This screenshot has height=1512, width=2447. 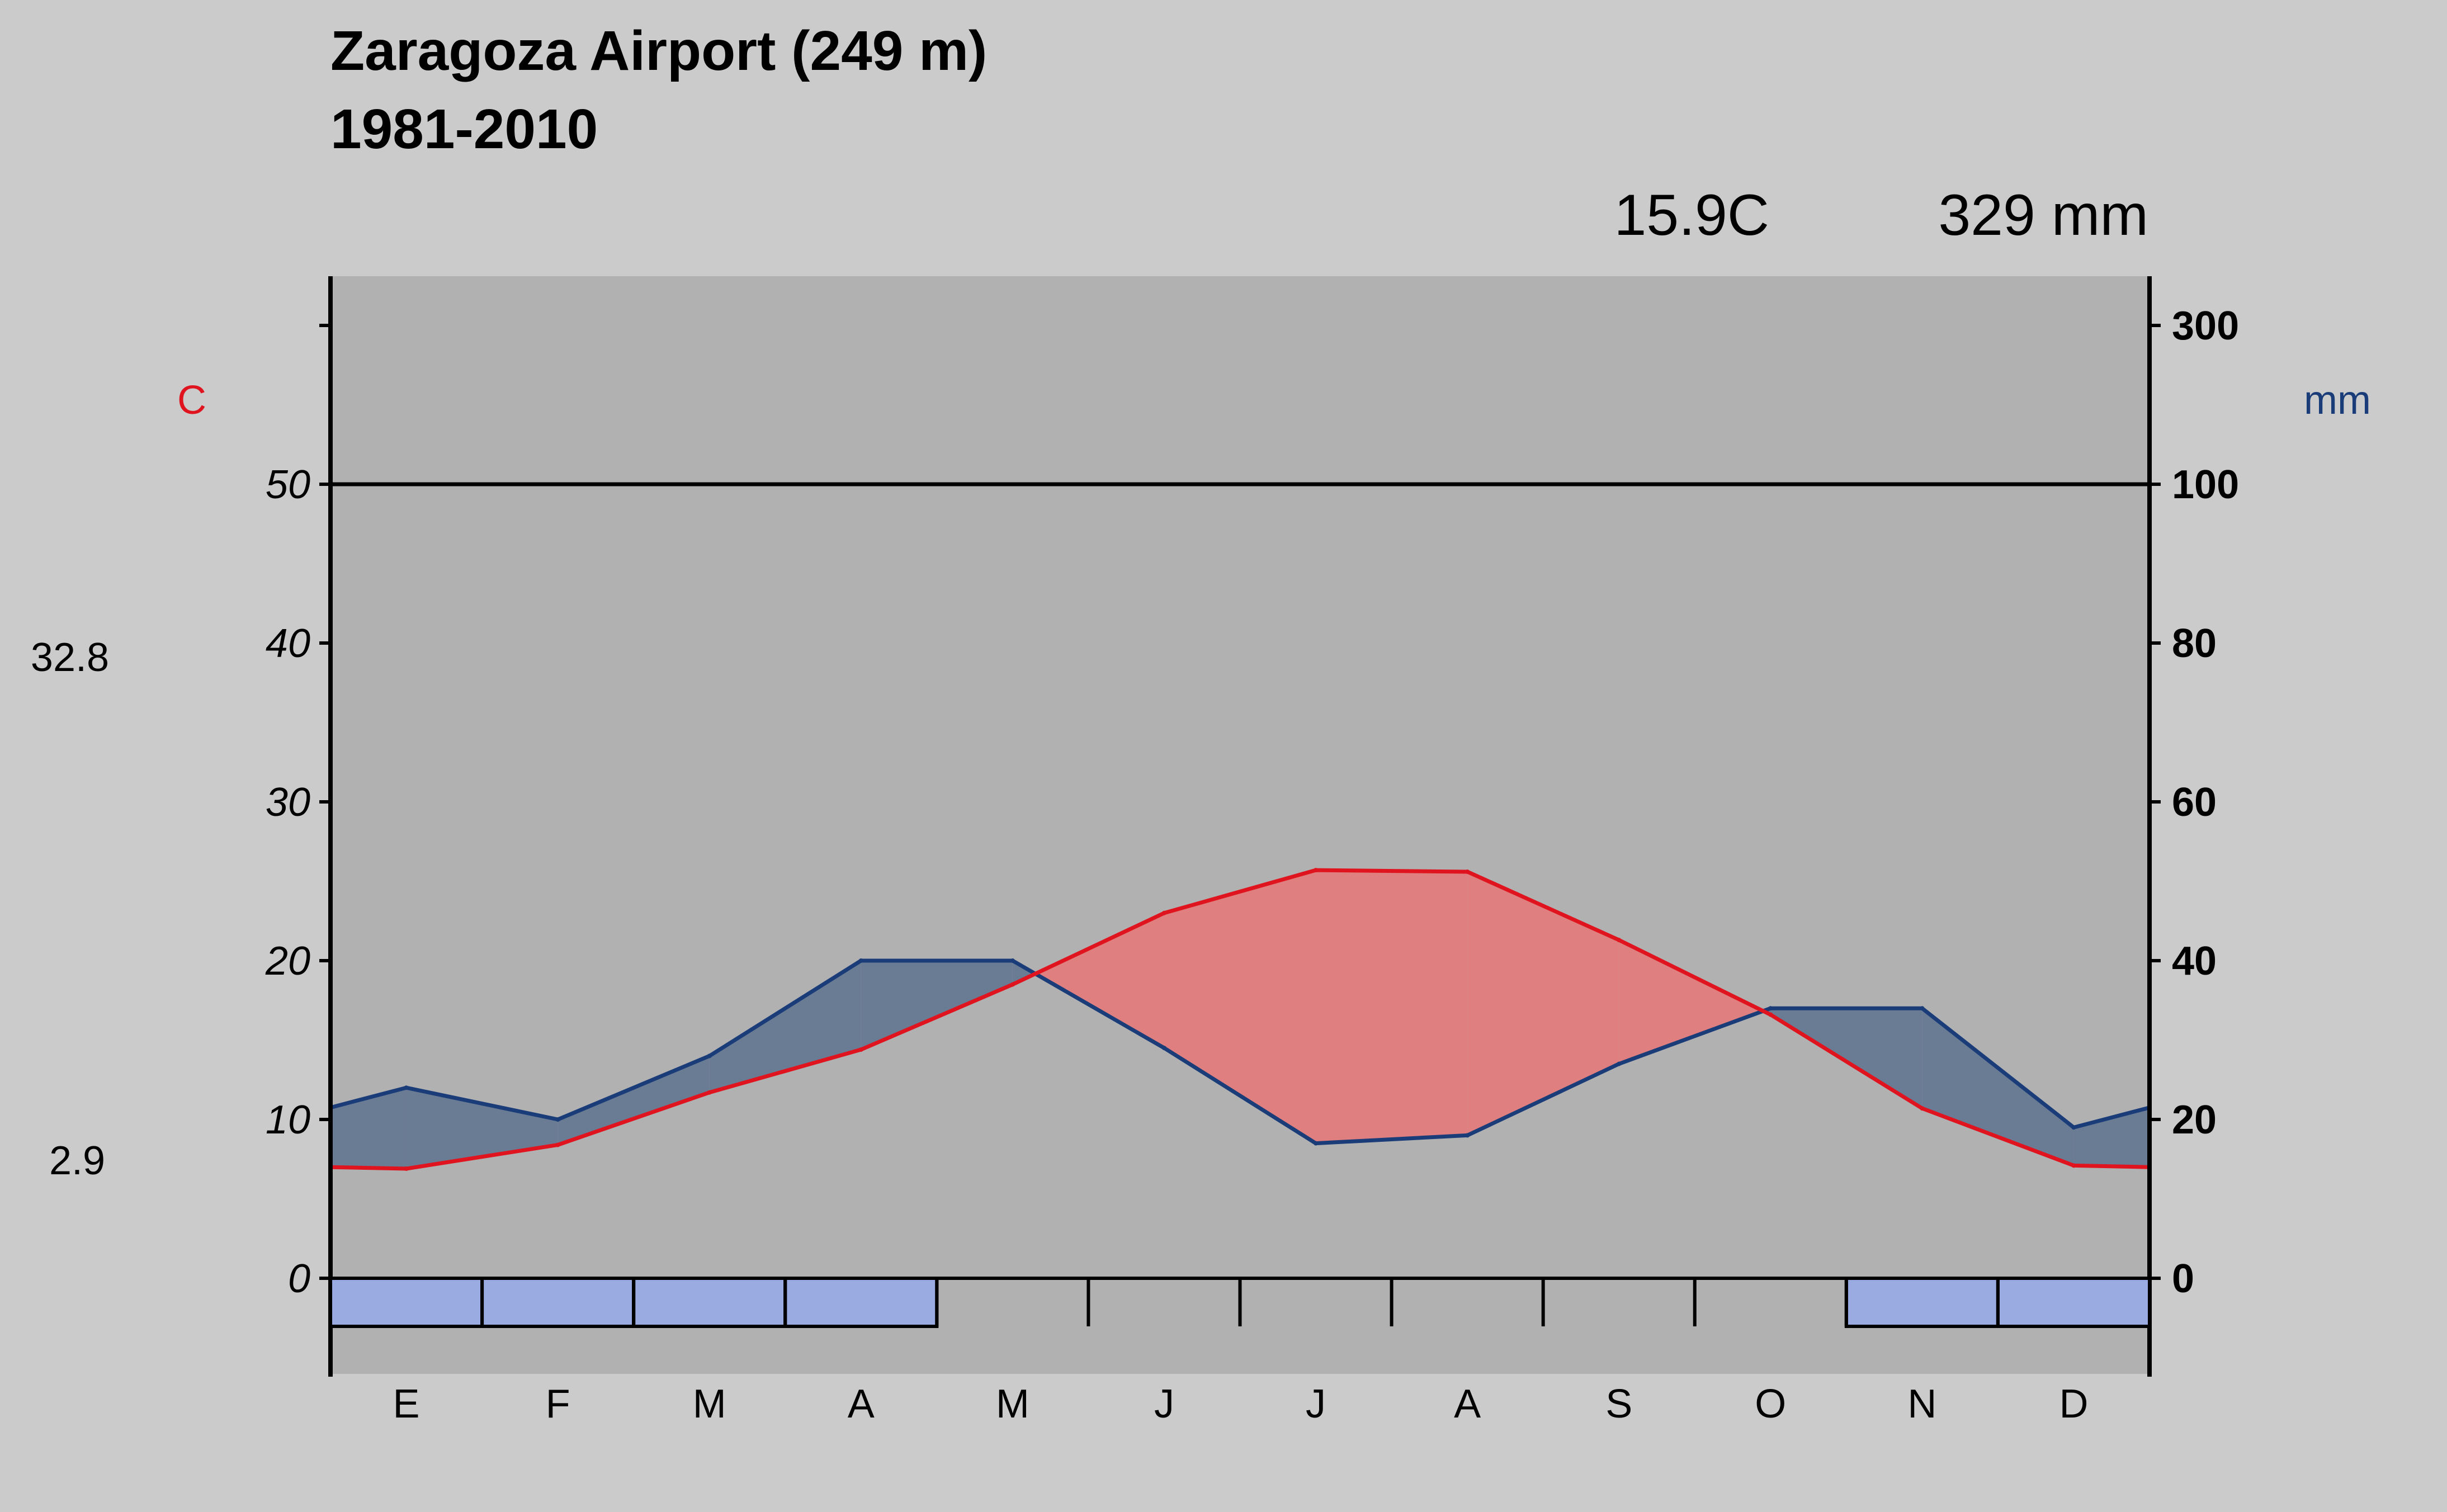 I want to click on temperature-axis-label: C, so click(x=192, y=400).